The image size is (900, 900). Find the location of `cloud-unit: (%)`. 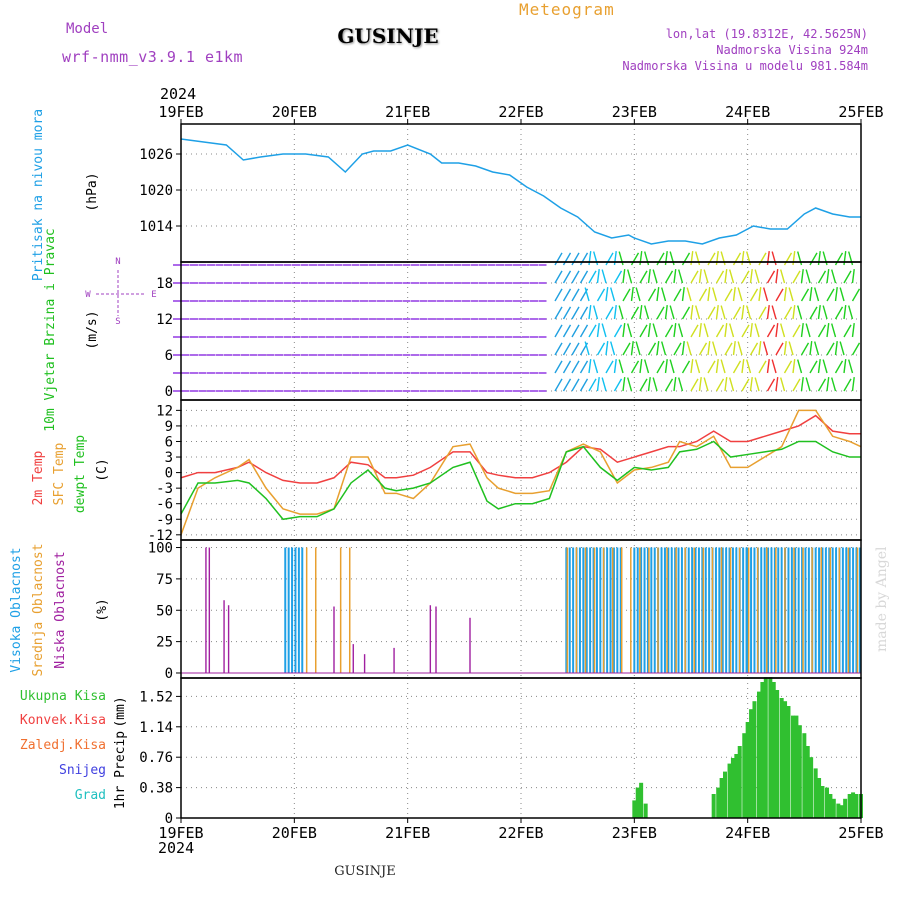

cloud-unit: (%) is located at coordinates (102, 609).